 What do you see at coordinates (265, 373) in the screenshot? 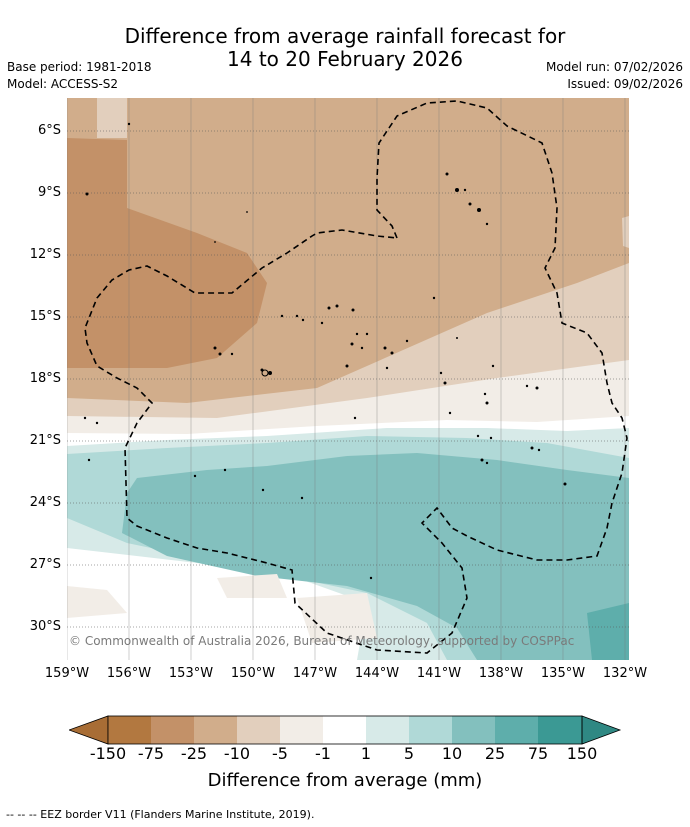
I see `atoll-ring` at bounding box center [265, 373].